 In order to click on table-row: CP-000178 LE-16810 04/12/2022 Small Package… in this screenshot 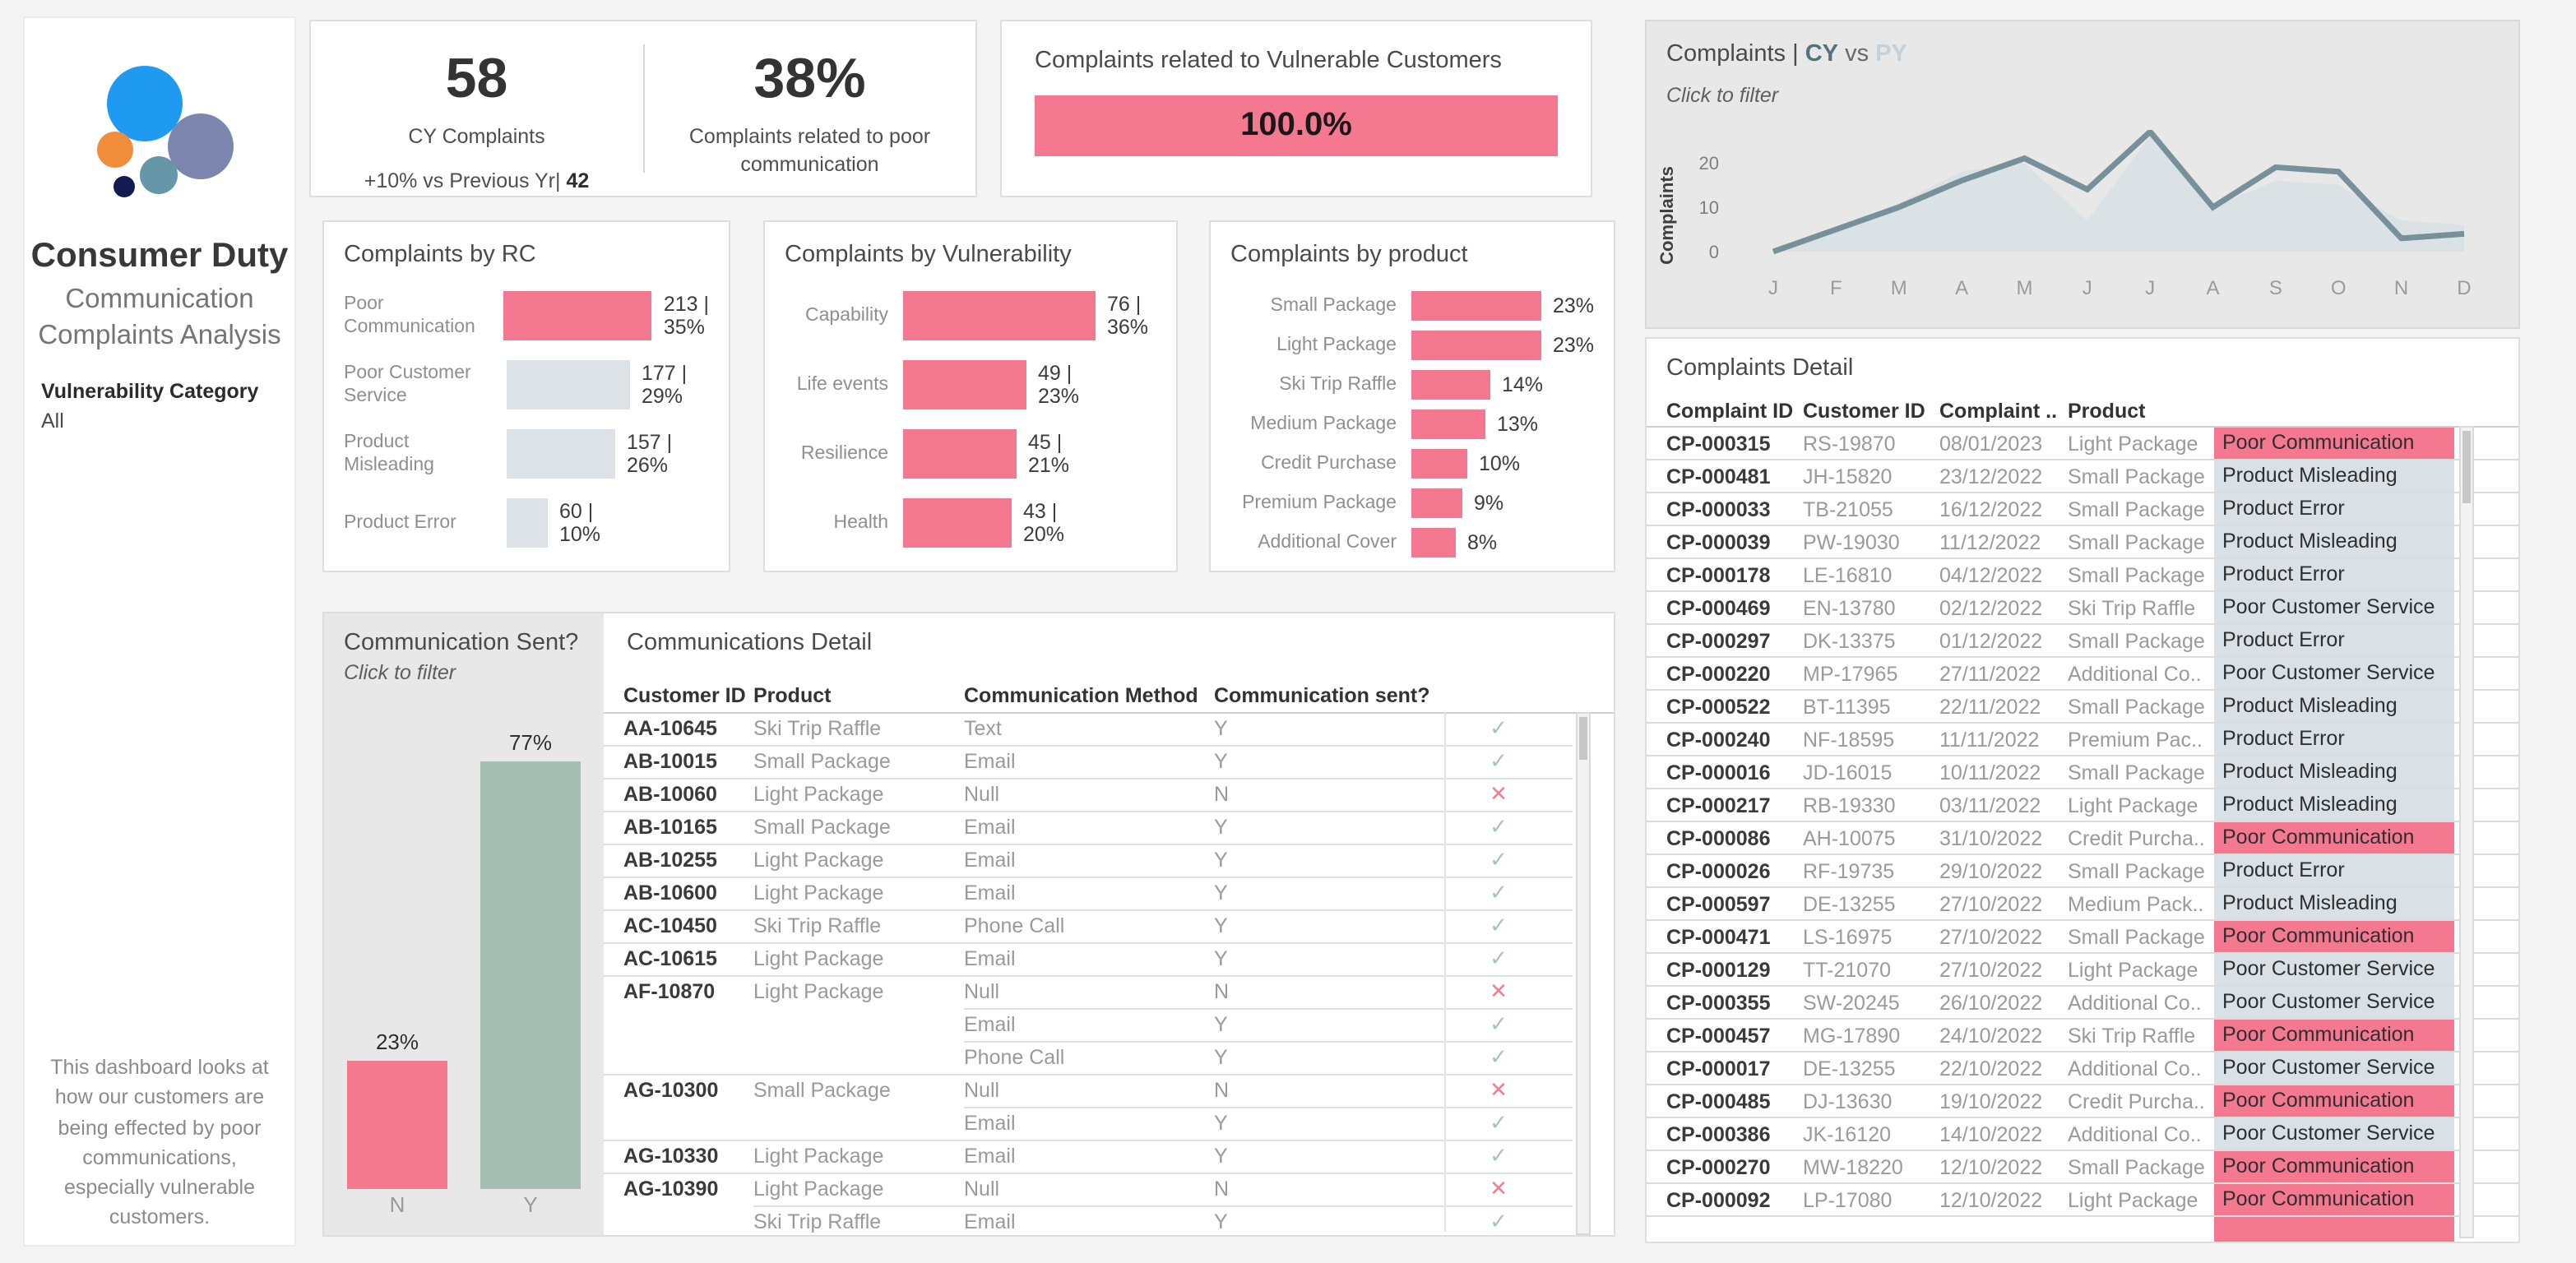, I will do `click(2082, 573)`.